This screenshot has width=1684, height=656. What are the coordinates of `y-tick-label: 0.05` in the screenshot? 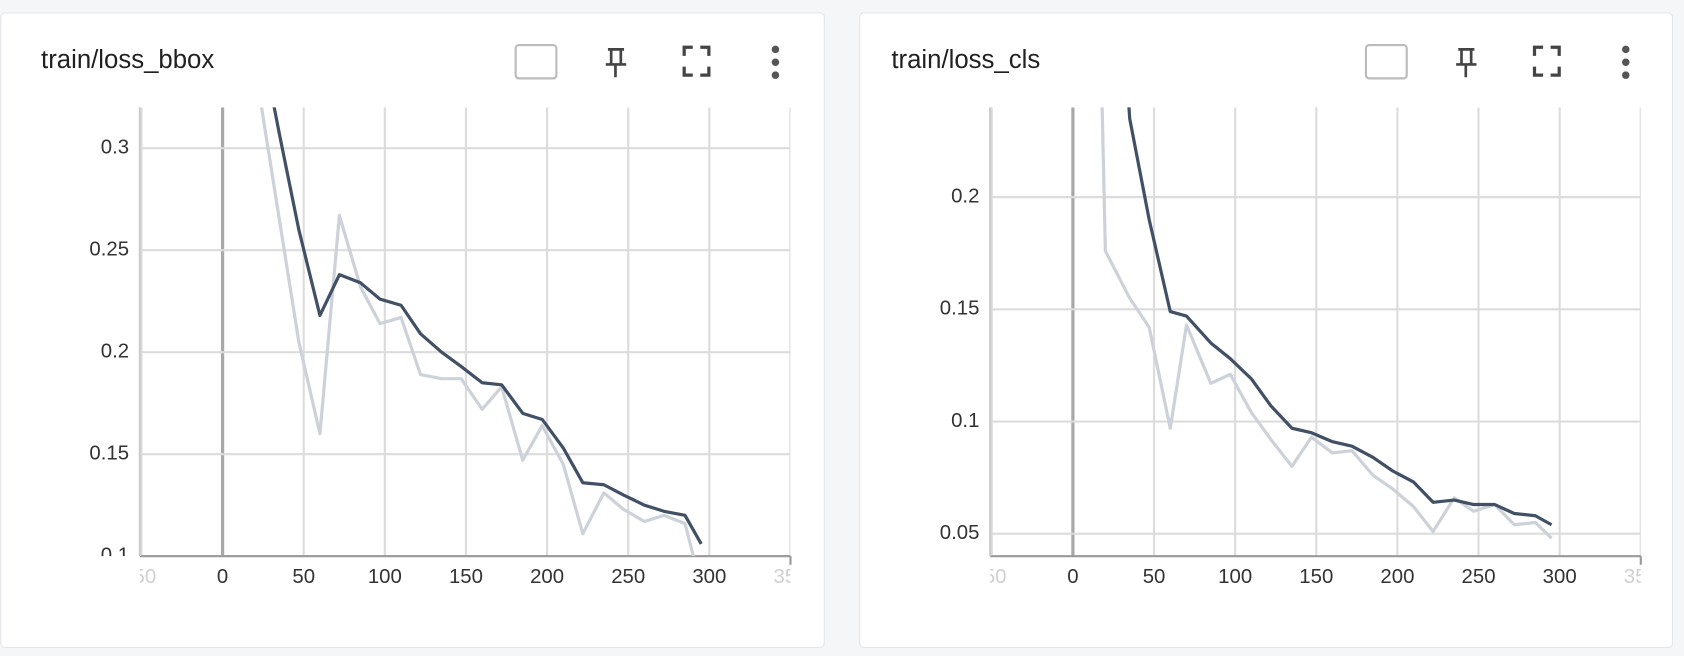 It's located at (960, 533).